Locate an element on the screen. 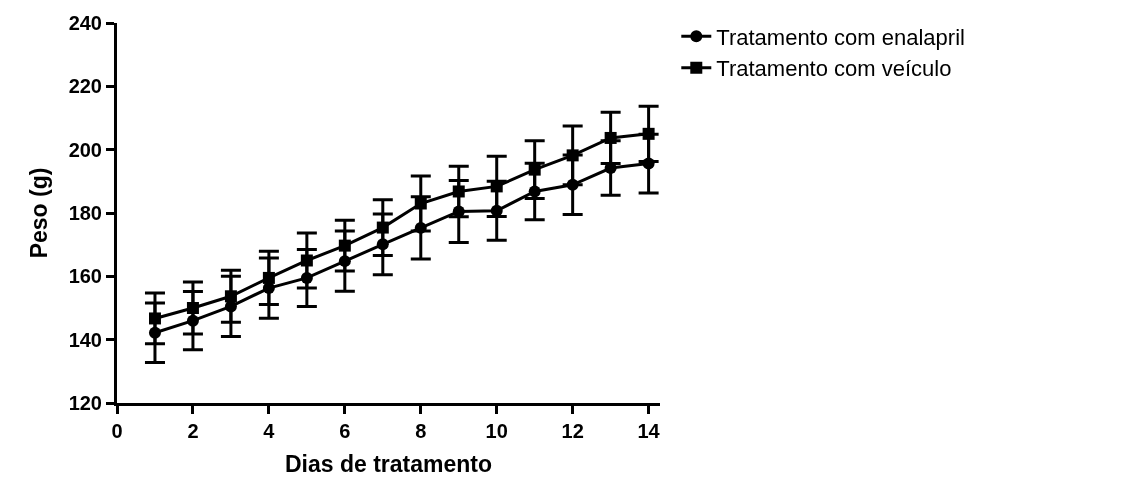 The width and height of the screenshot is (1146, 491). y-tick-label: 160 is located at coordinates (85, 276).